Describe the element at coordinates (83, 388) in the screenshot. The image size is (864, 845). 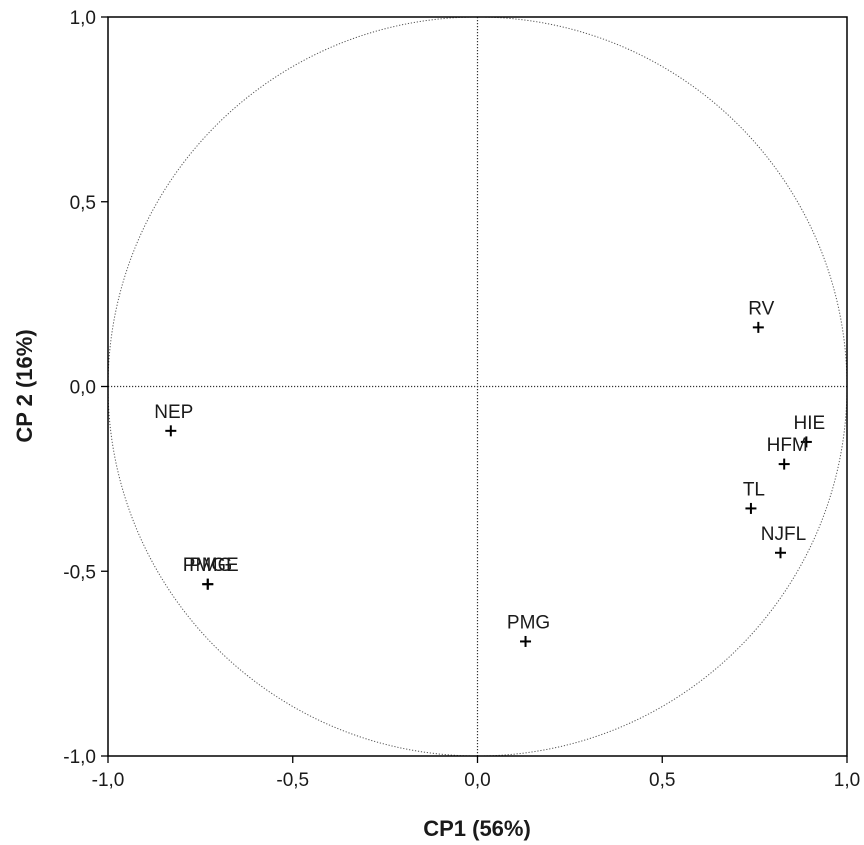
I see `y-tick-label: 0,0` at that location.